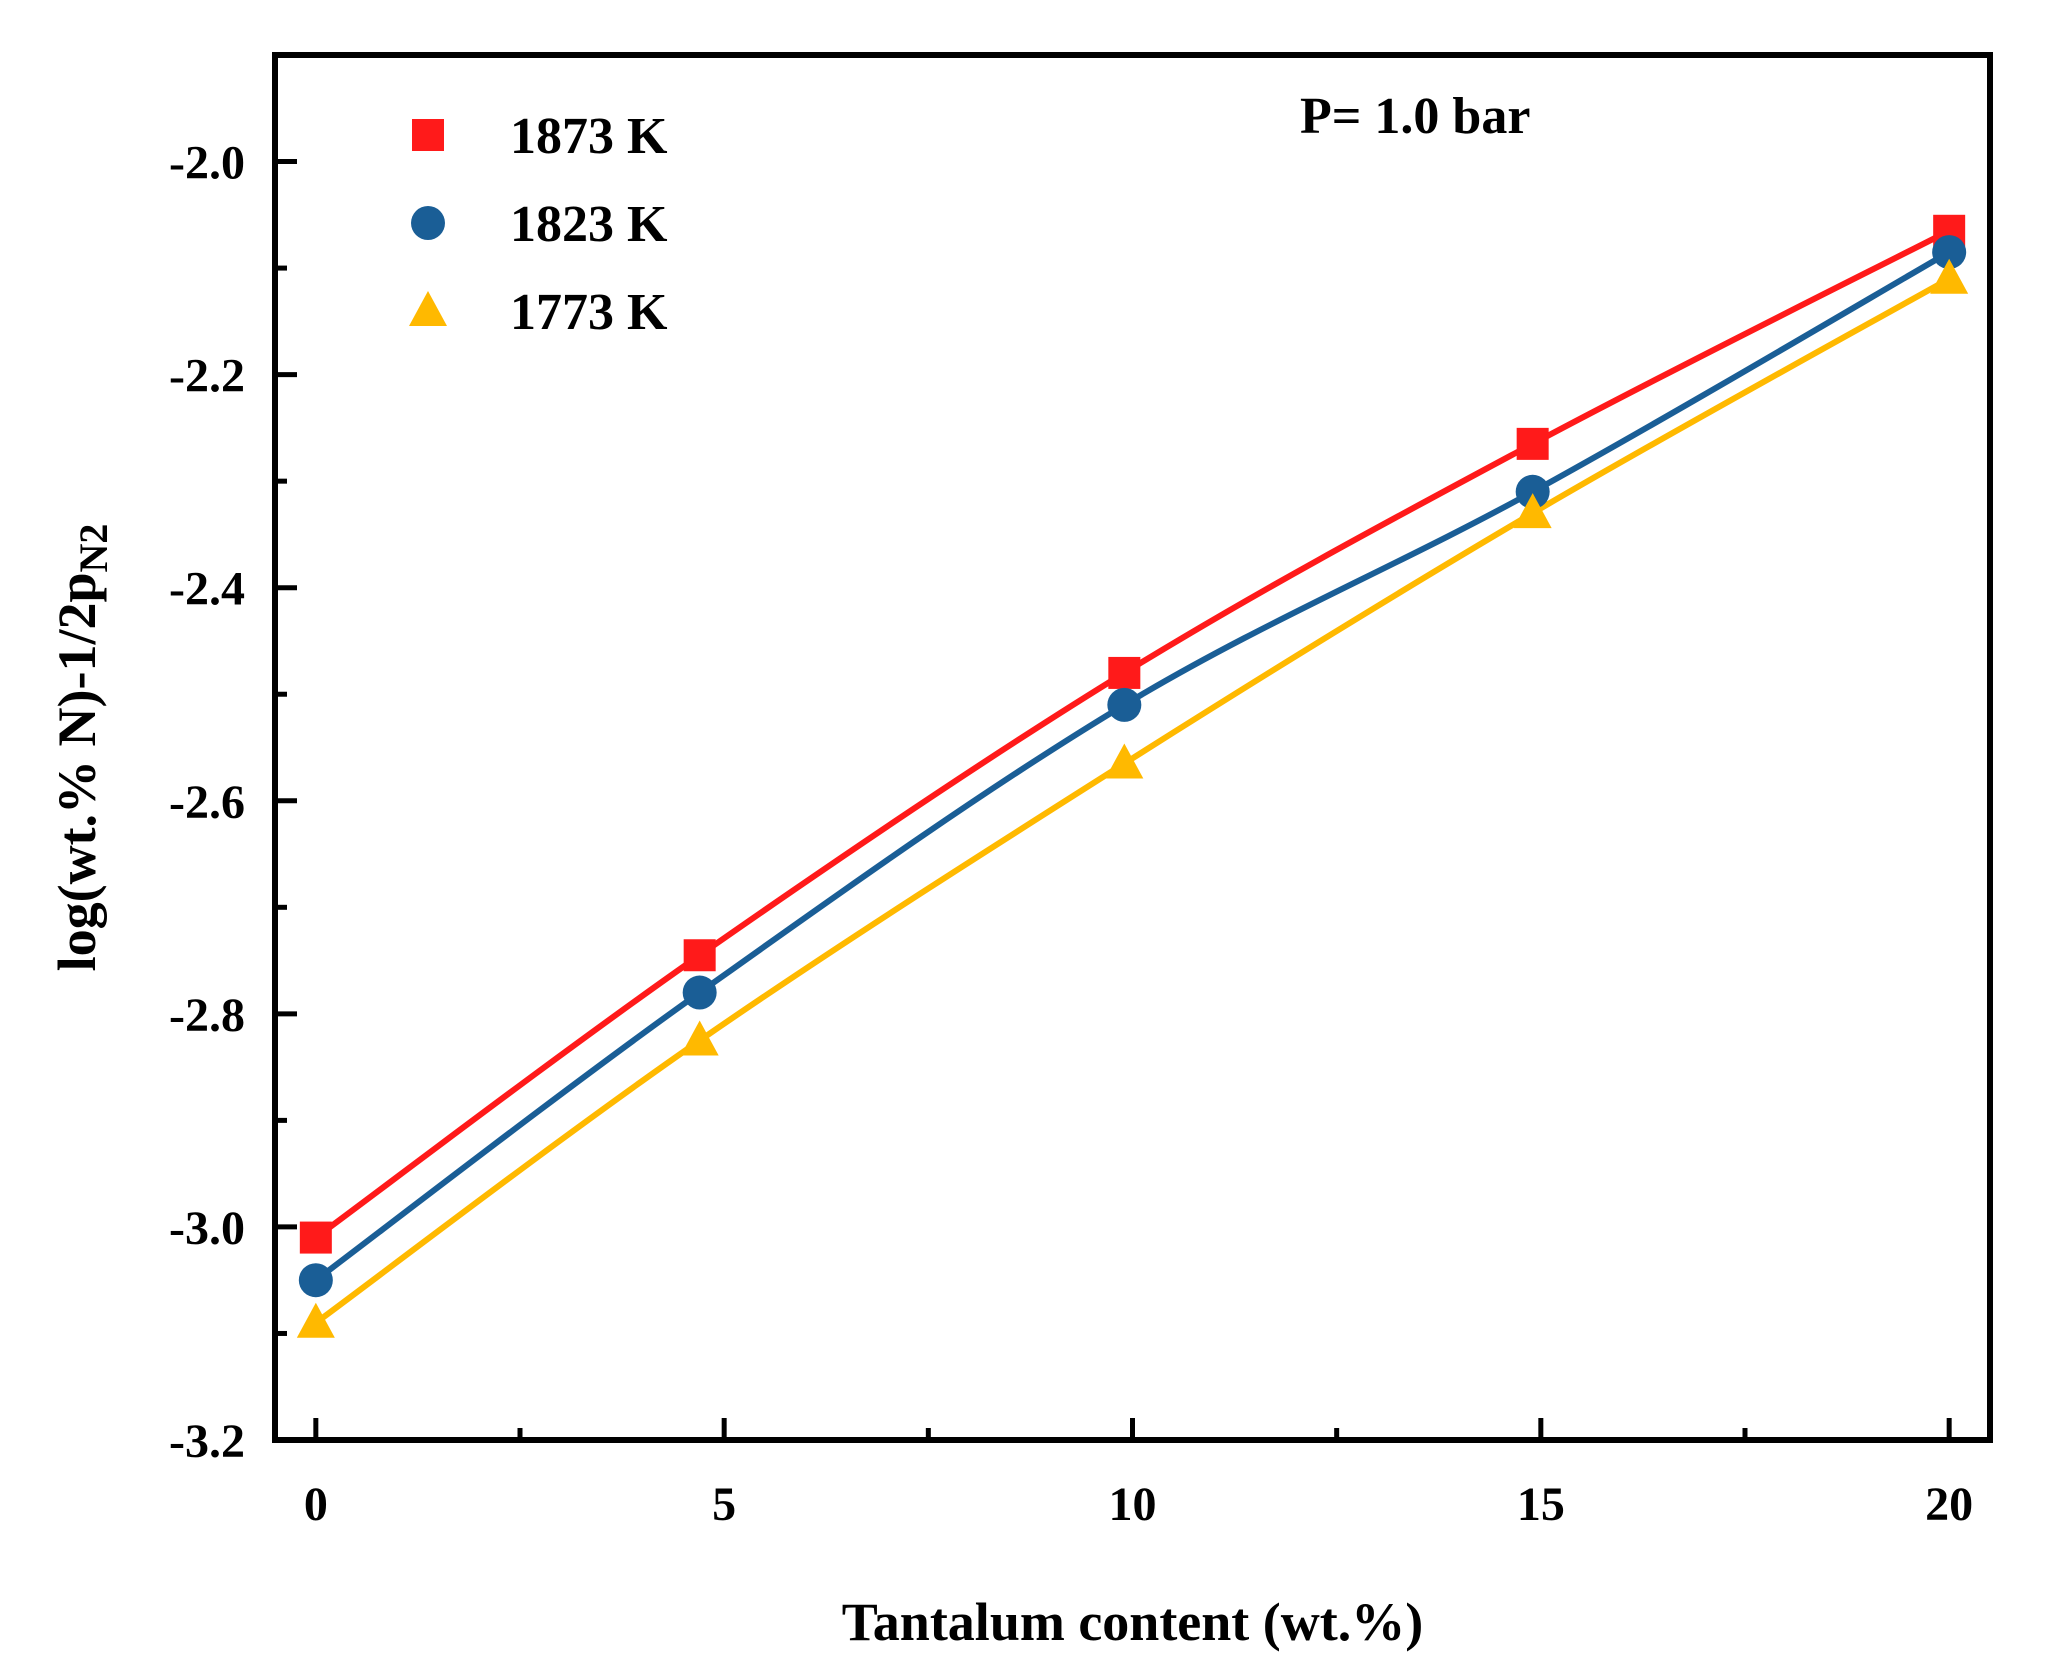  Describe the element at coordinates (589, 312) in the screenshot. I see `legend-label: 1773 K` at that location.